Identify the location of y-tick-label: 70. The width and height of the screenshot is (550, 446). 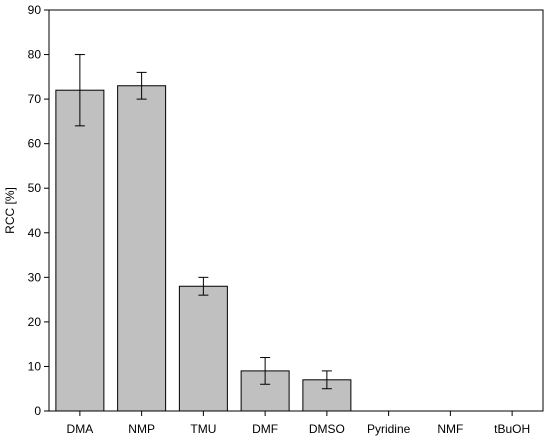
(35, 99).